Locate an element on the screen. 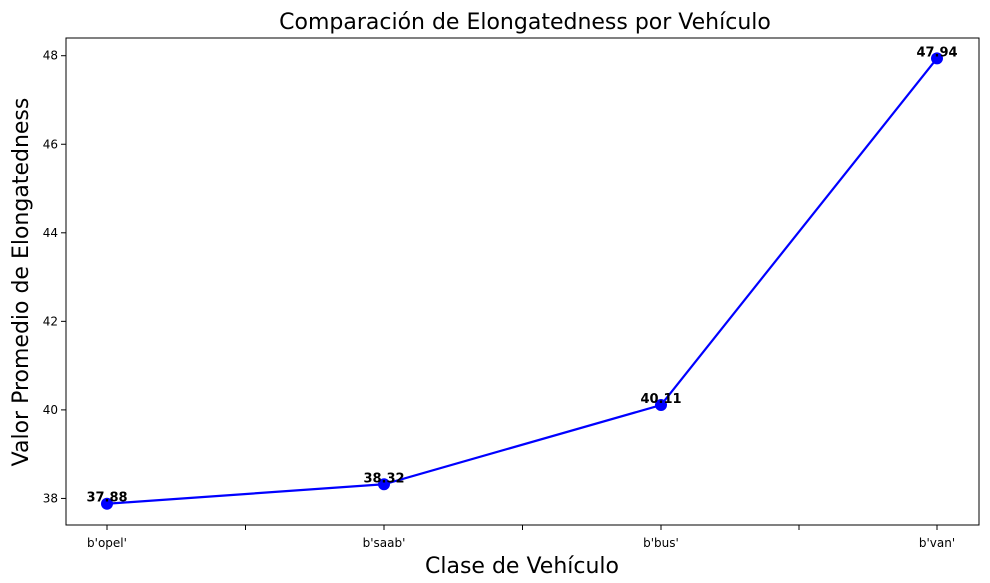 The image size is (990, 583). data-label: 40.11 is located at coordinates (660, 399).